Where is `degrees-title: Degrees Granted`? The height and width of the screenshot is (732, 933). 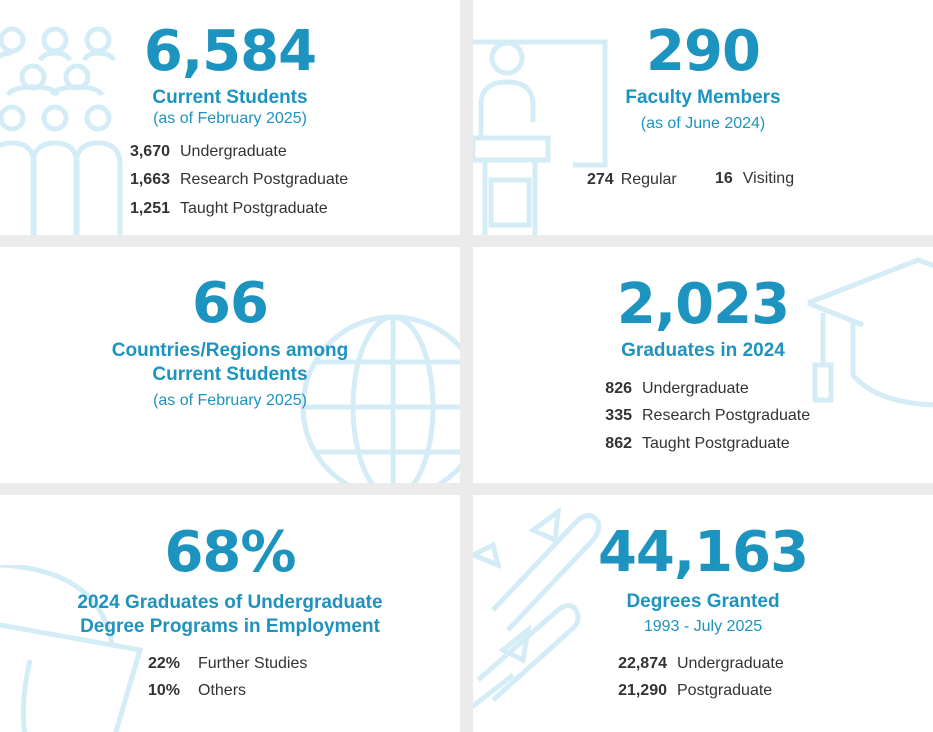 degrees-title: Degrees Granted is located at coordinates (703, 601).